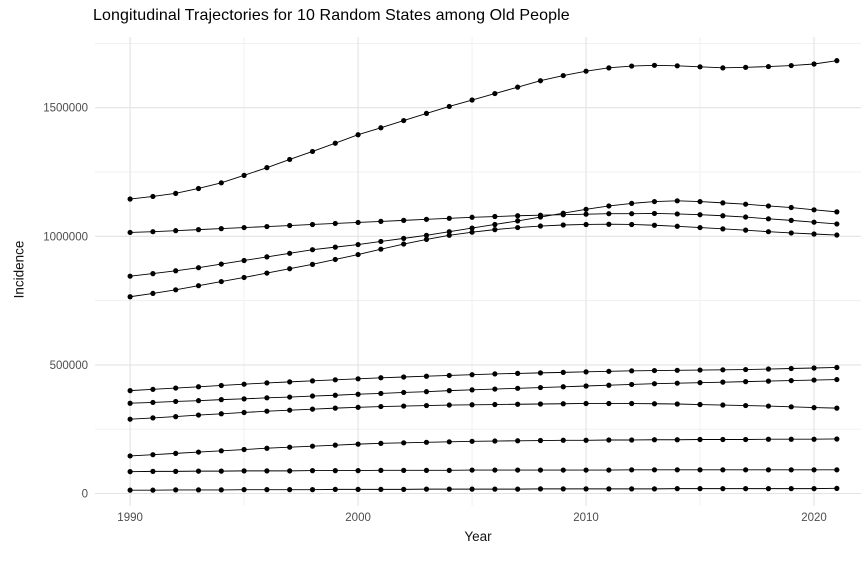 Image resolution: width=867 pixels, height=567 pixels. What do you see at coordinates (85, 495) in the screenshot?
I see `y-tick-label: 0` at bounding box center [85, 495].